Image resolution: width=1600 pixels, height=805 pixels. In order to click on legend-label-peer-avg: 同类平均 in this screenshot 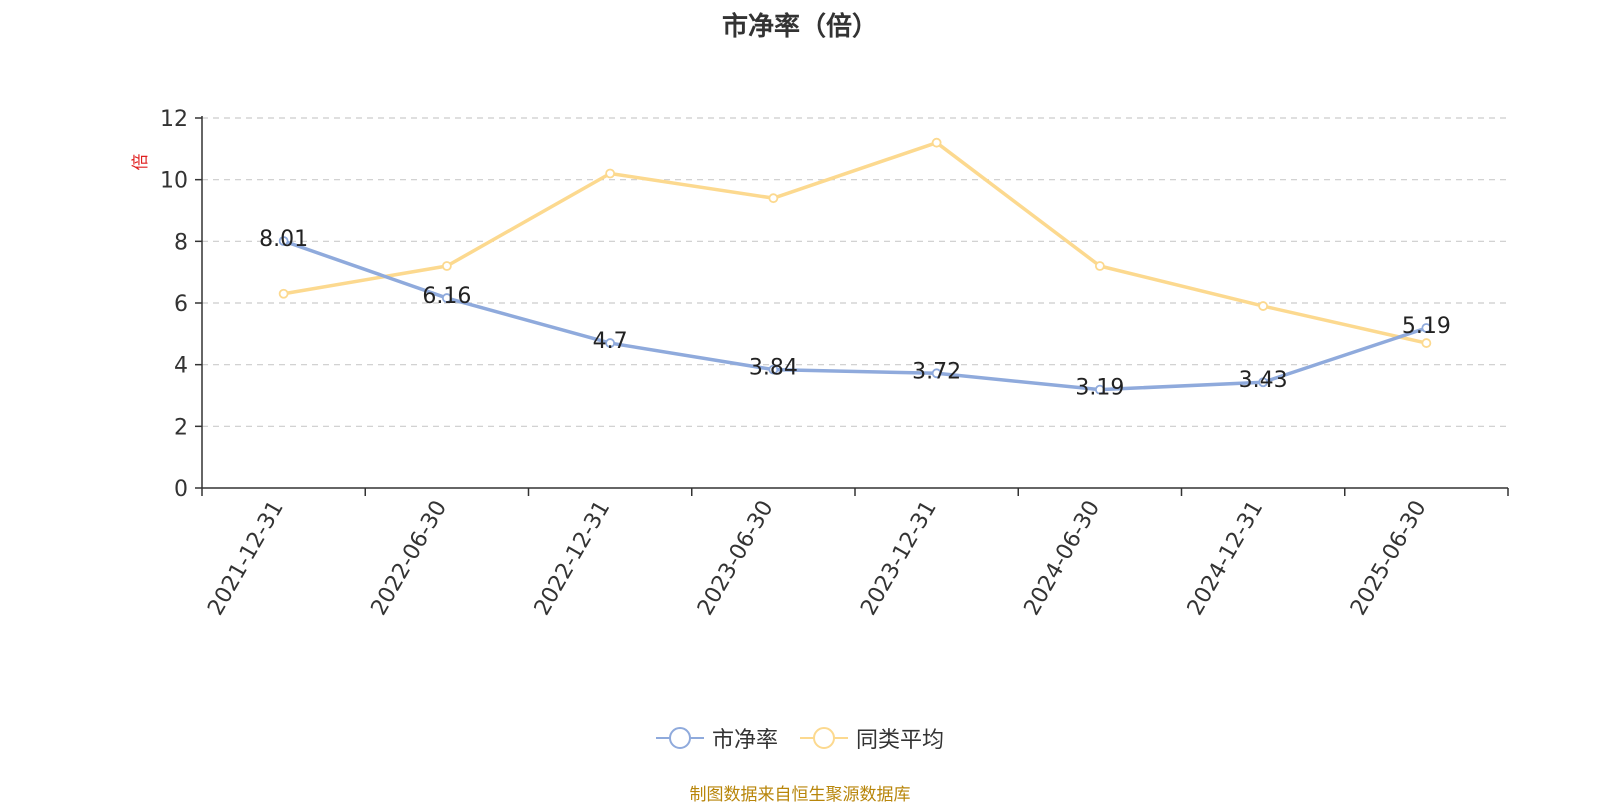, I will do `click(900, 740)`.